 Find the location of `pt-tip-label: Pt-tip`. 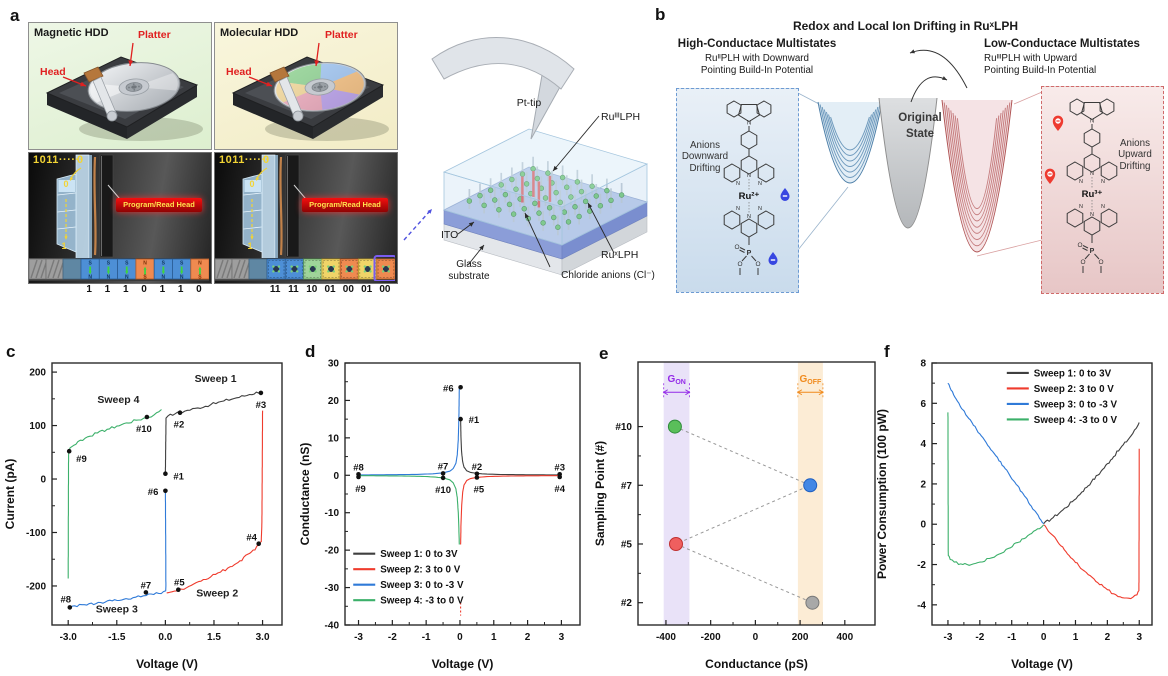

pt-tip-label: Pt-tip is located at coordinates (529, 103).